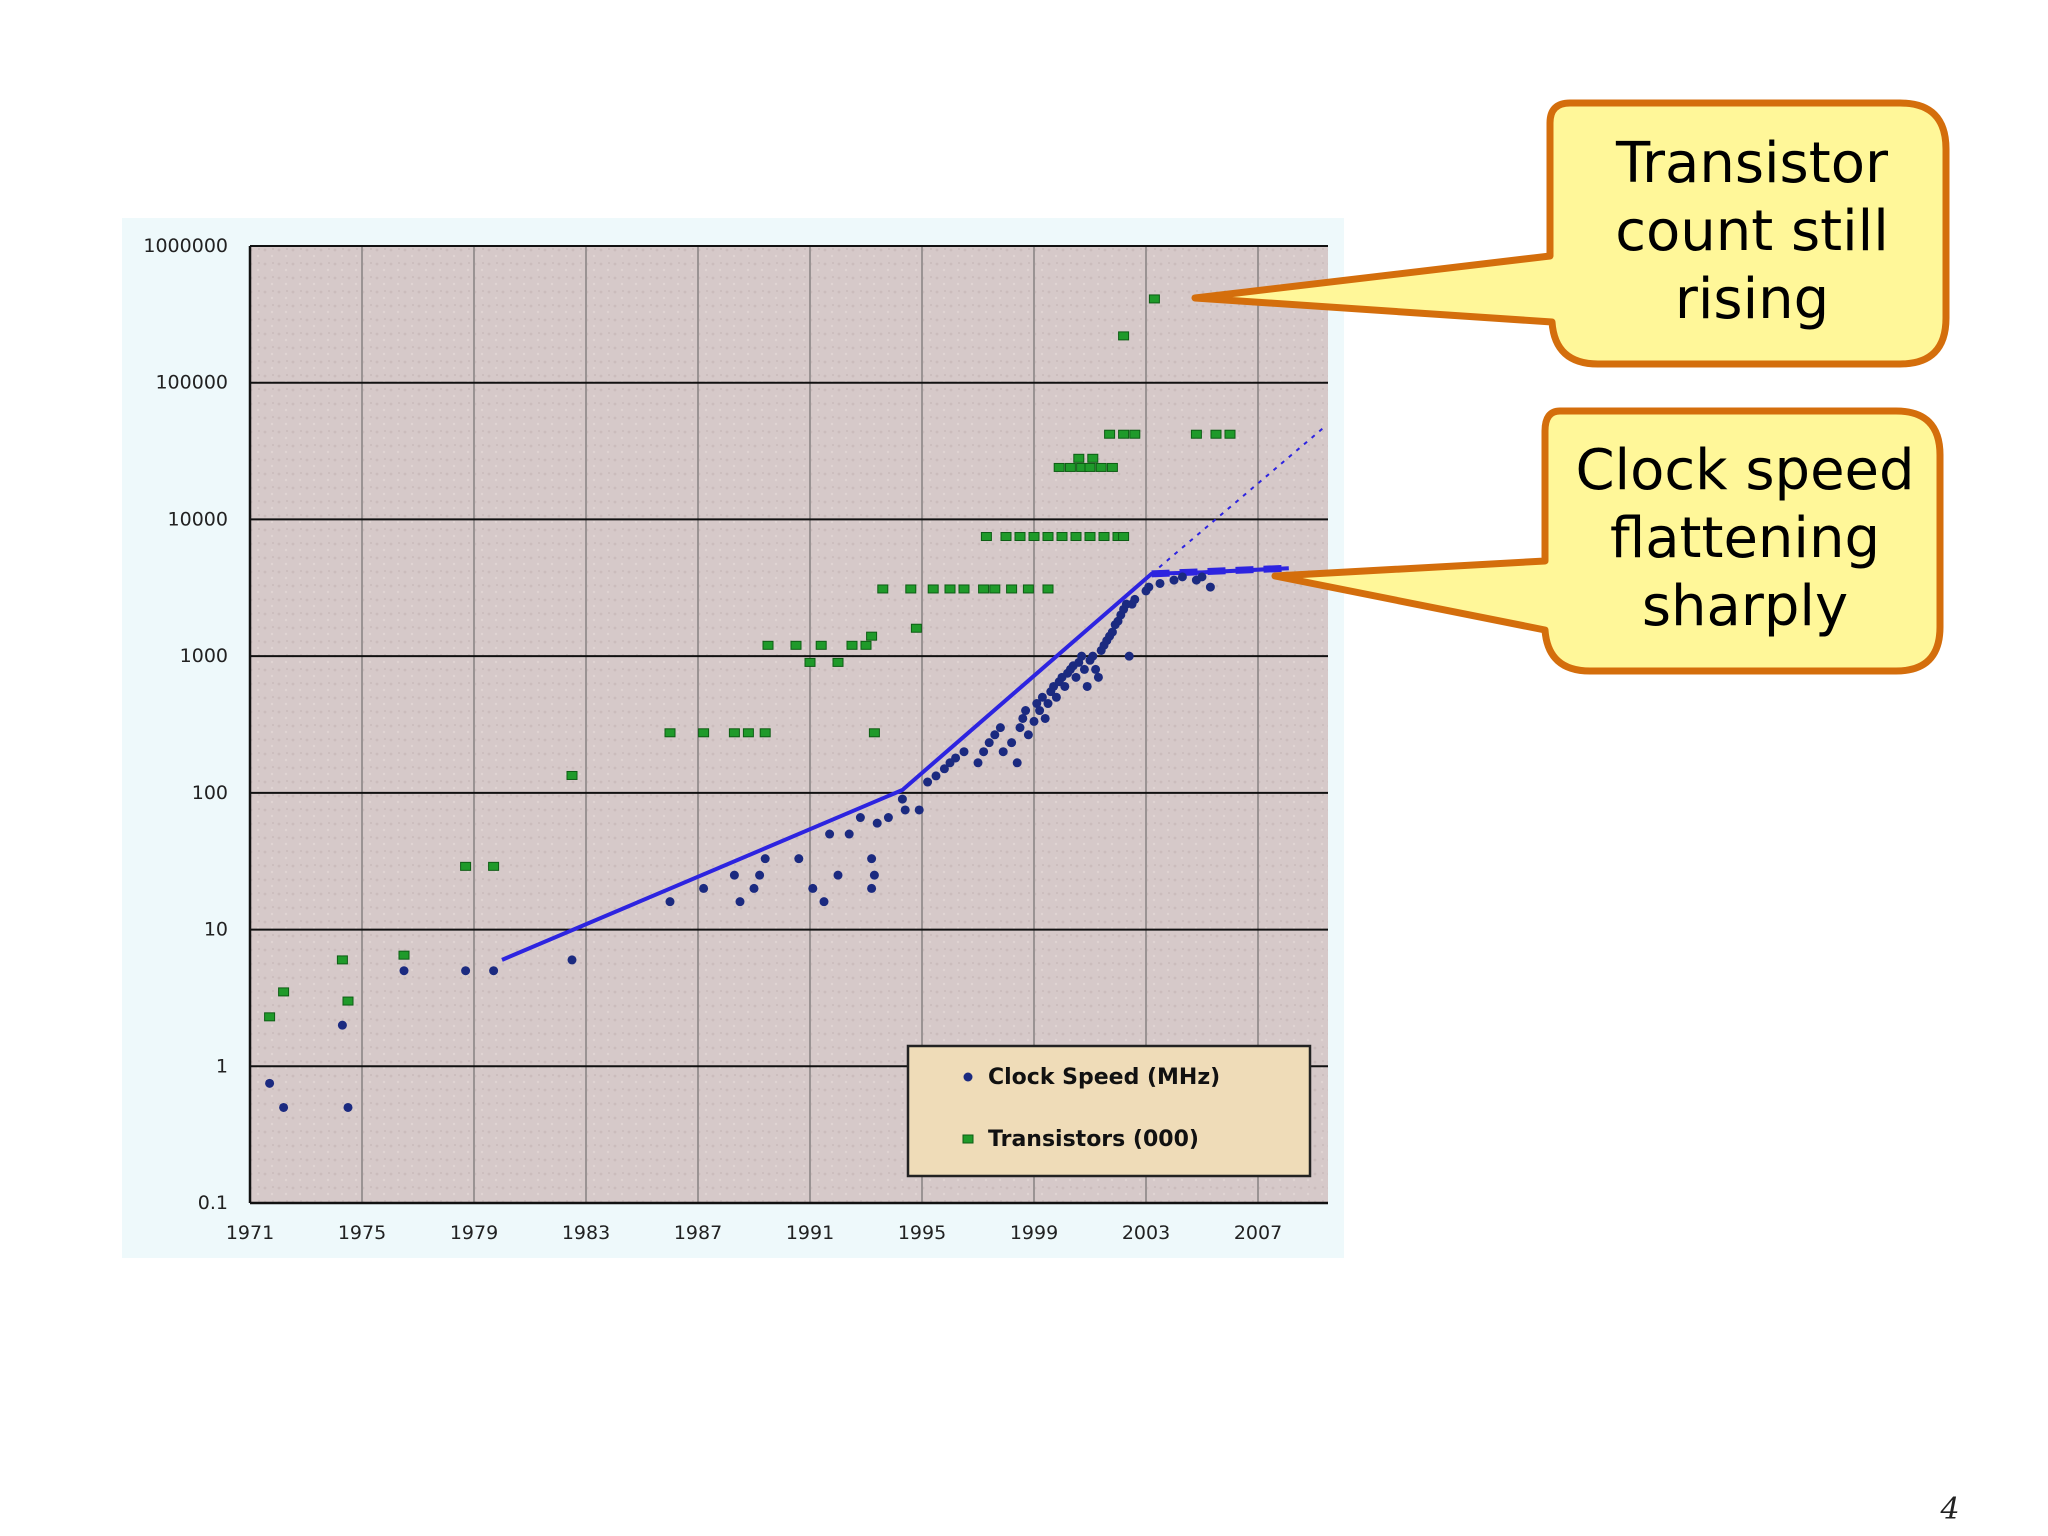 The height and width of the screenshot is (1536, 2048). Describe the element at coordinates (362, 1233) in the screenshot. I see `x-tick-label: 1975` at that location.